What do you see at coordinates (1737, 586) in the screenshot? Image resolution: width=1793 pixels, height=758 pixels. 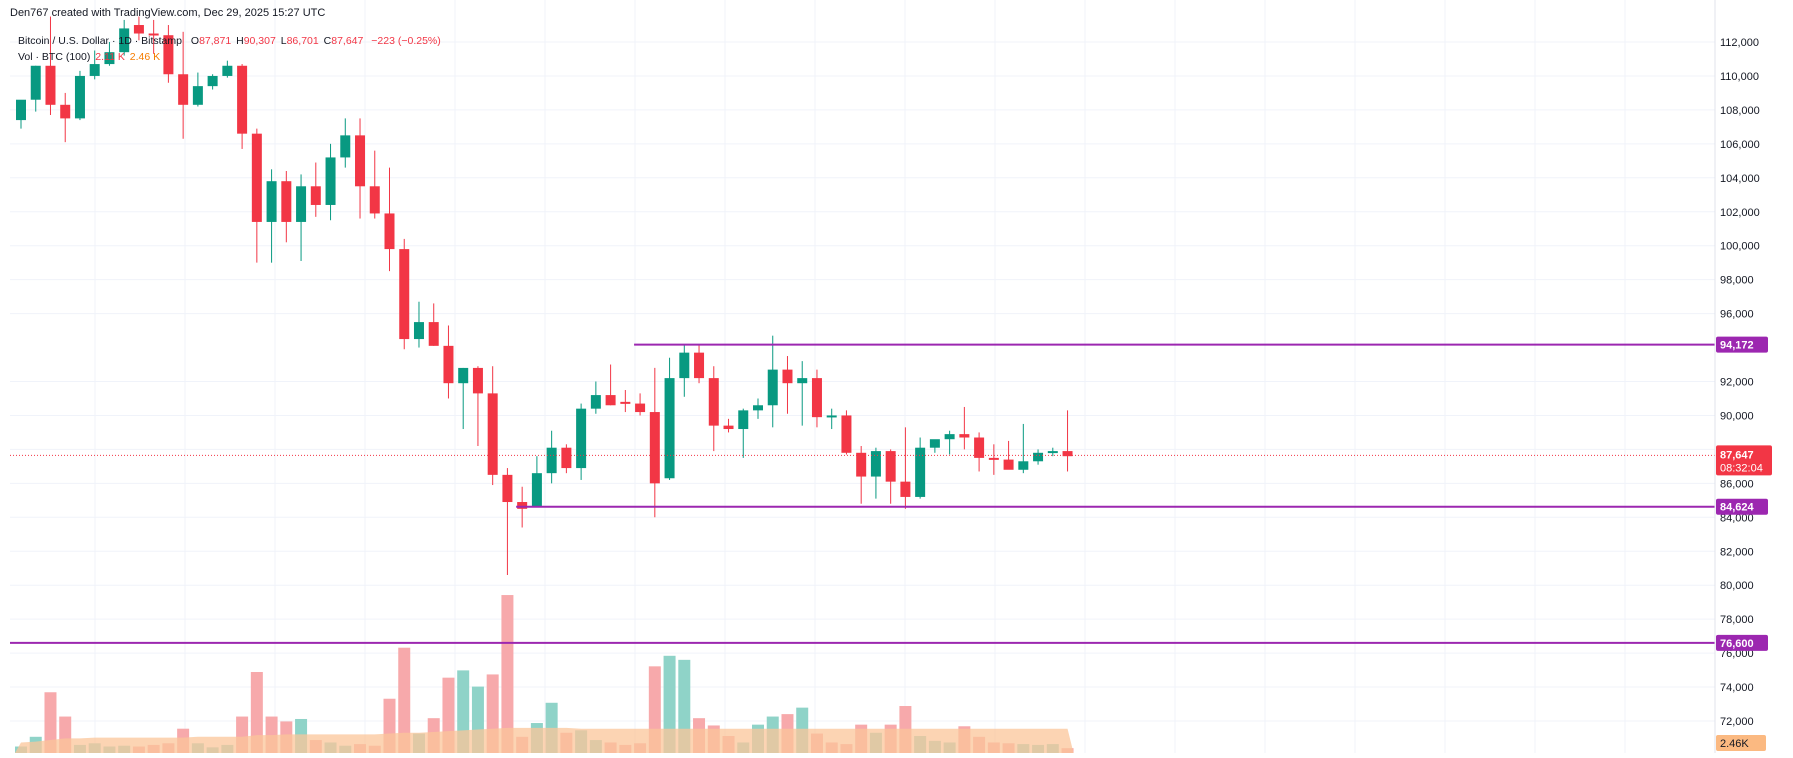 I see `price-tick-label: 80,000` at bounding box center [1737, 586].